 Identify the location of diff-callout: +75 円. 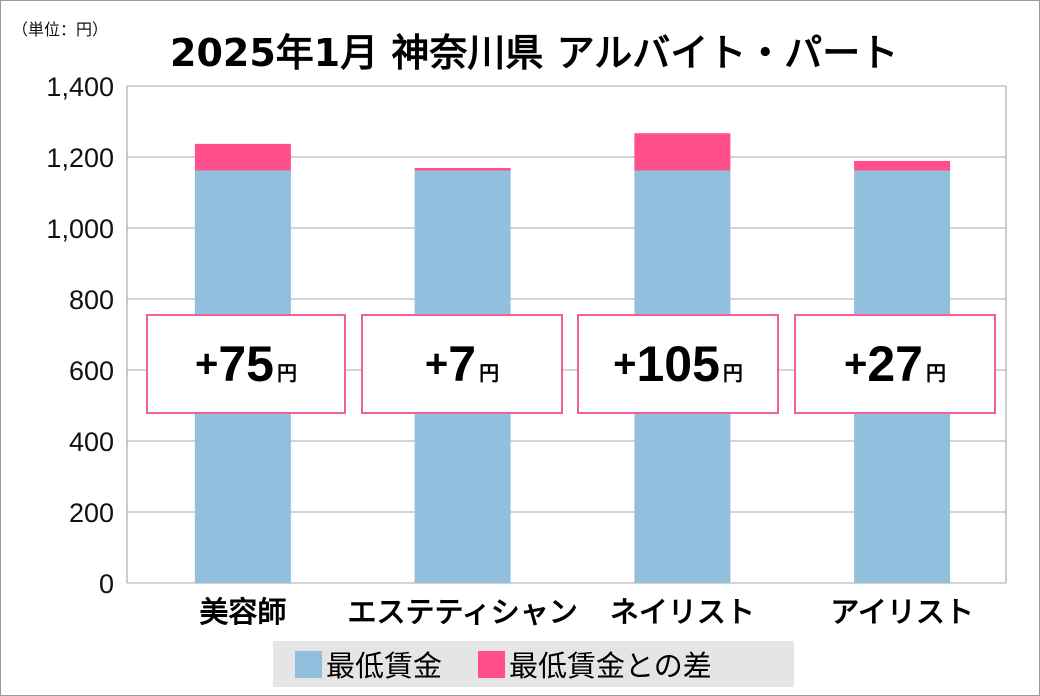
(246, 364).